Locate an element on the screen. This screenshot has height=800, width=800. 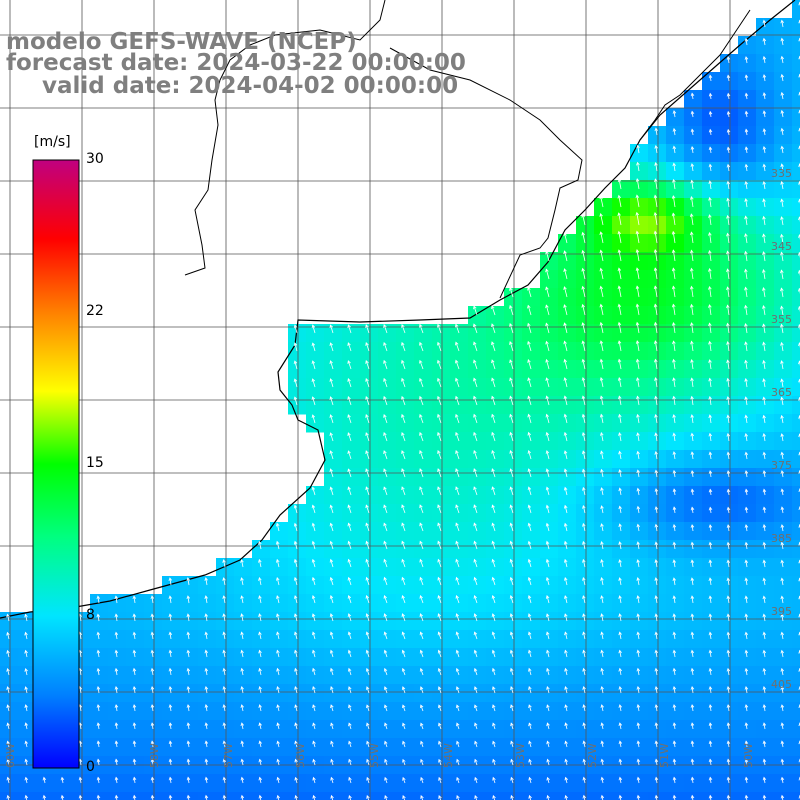
latitude-labels: 335 345 355 365 375 385 395 405 is located at coordinates (781, 429).